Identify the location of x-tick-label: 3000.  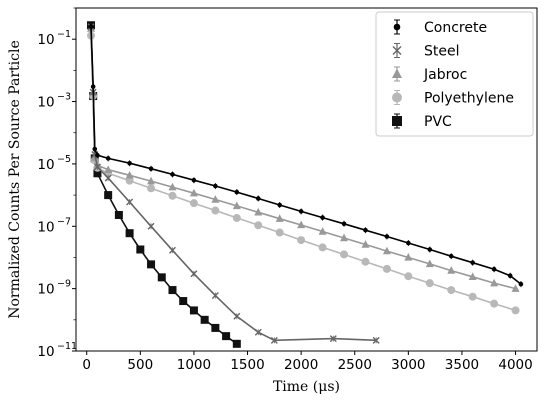
(408, 365).